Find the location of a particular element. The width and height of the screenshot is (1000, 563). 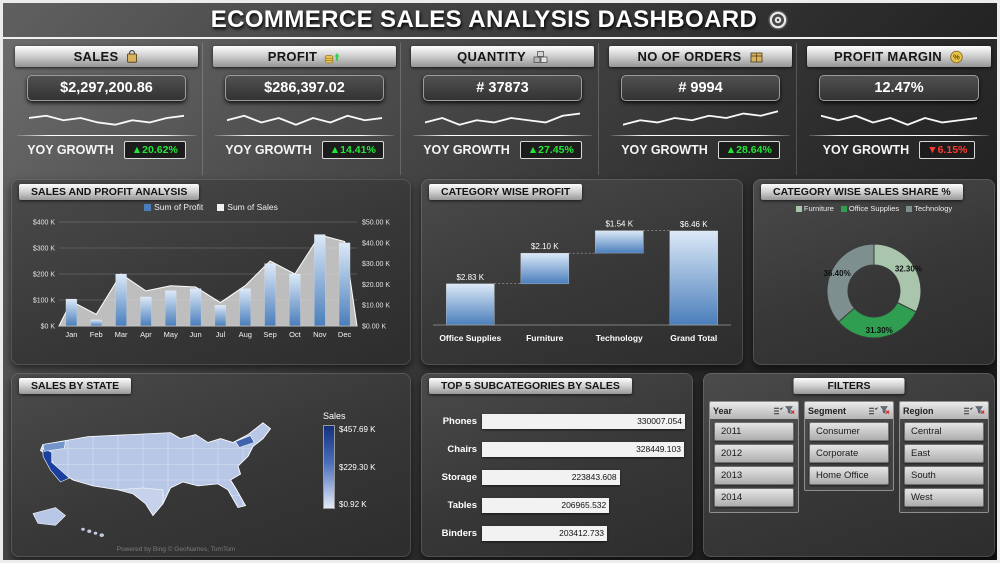

svg-text: Jan is located at coordinates (71, 334).